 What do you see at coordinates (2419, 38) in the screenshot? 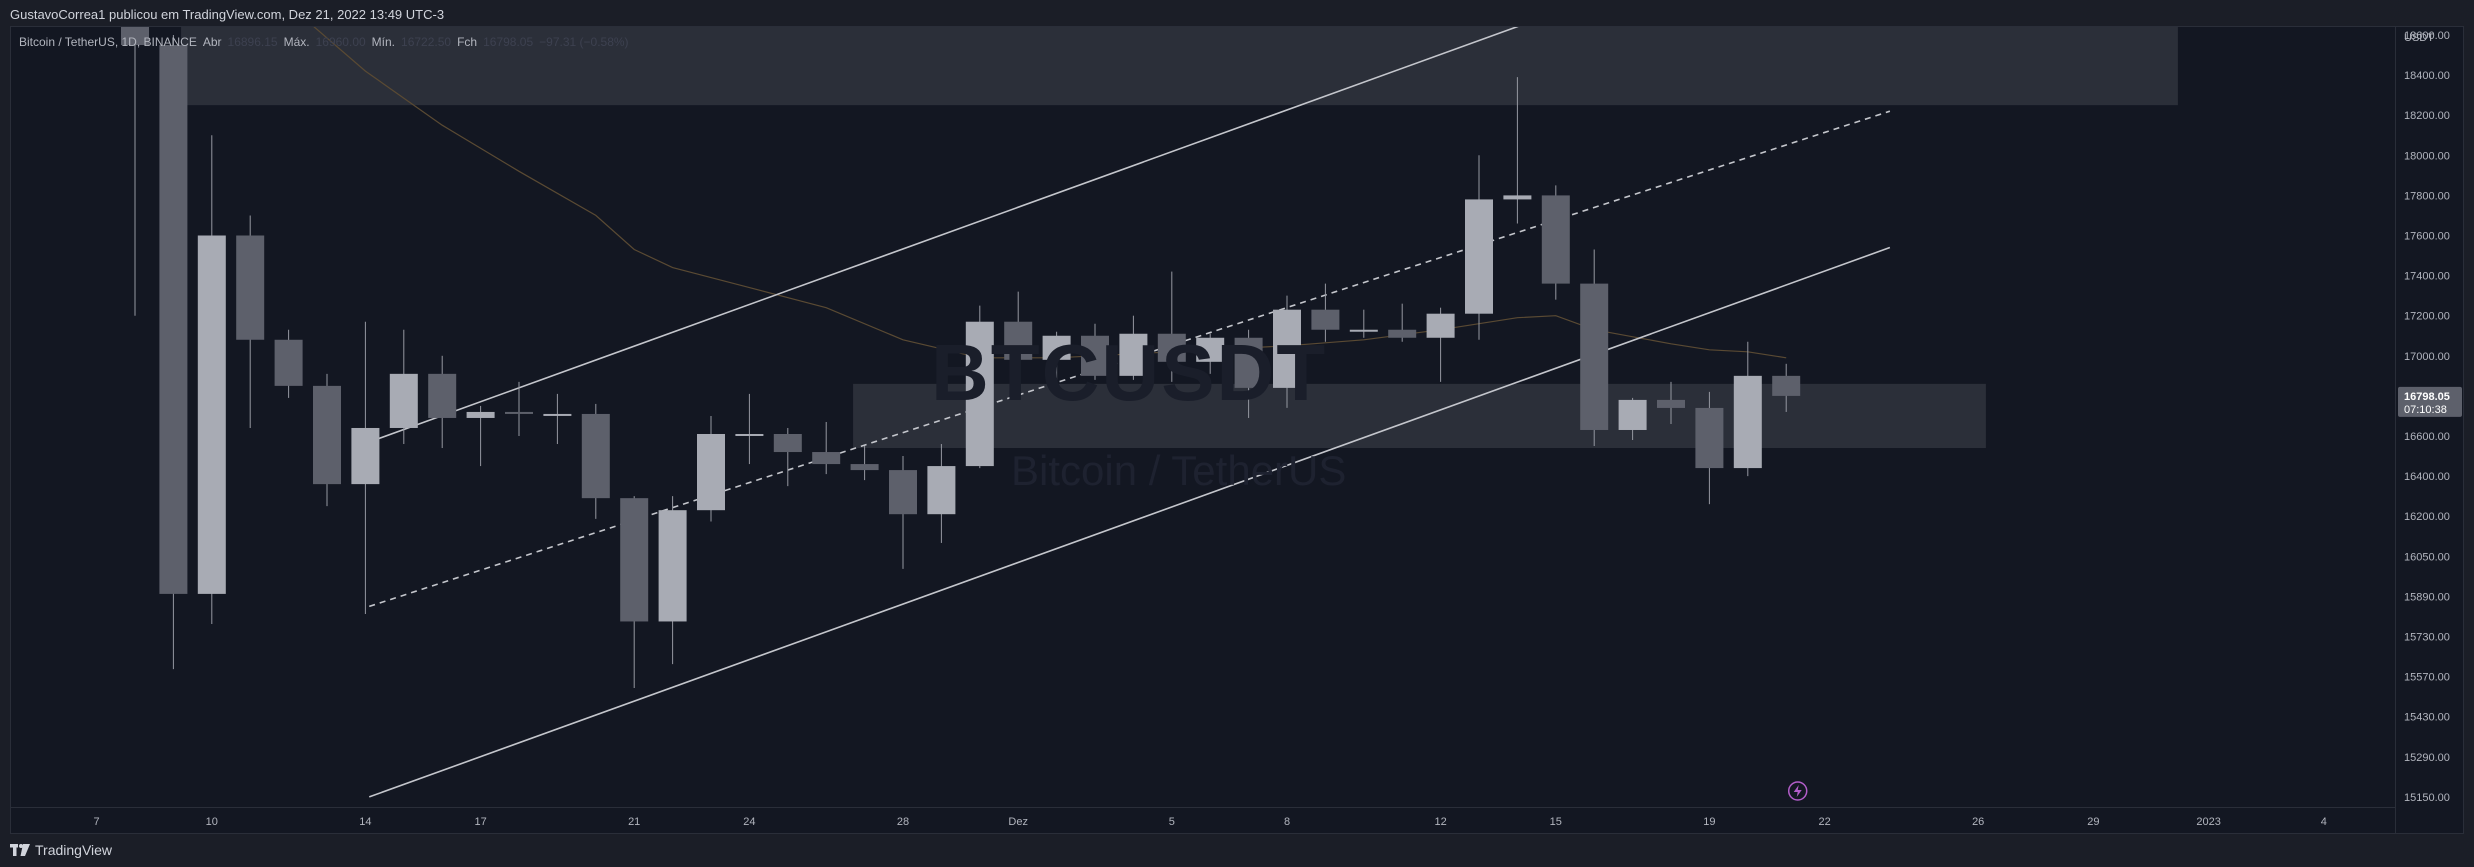
I see `price-axis-currency: USDT` at bounding box center [2419, 38].